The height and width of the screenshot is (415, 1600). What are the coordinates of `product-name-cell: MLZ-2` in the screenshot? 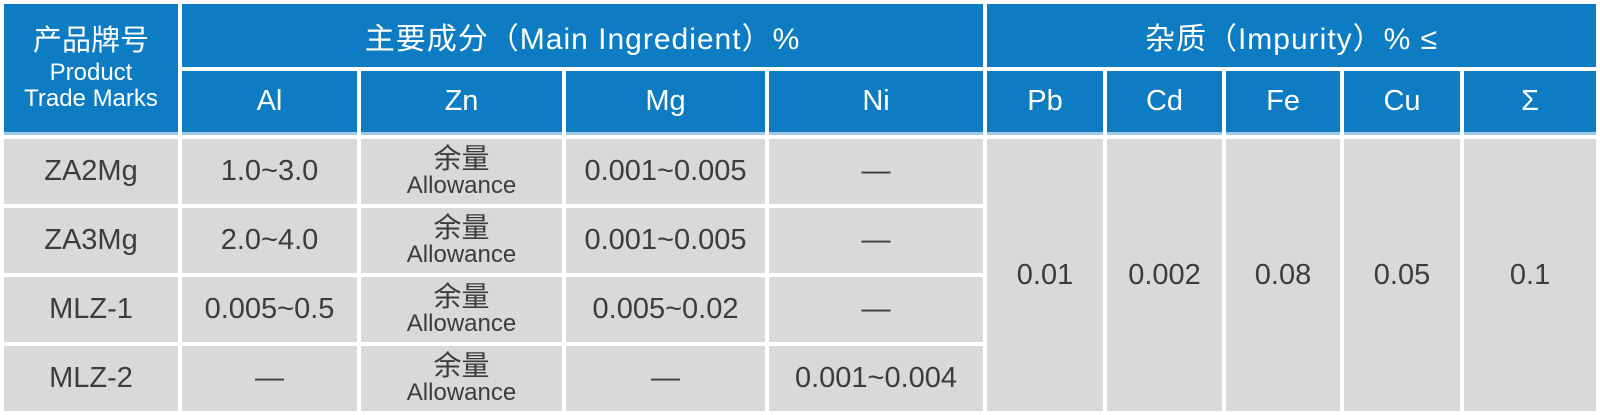 It's located at (91, 378).